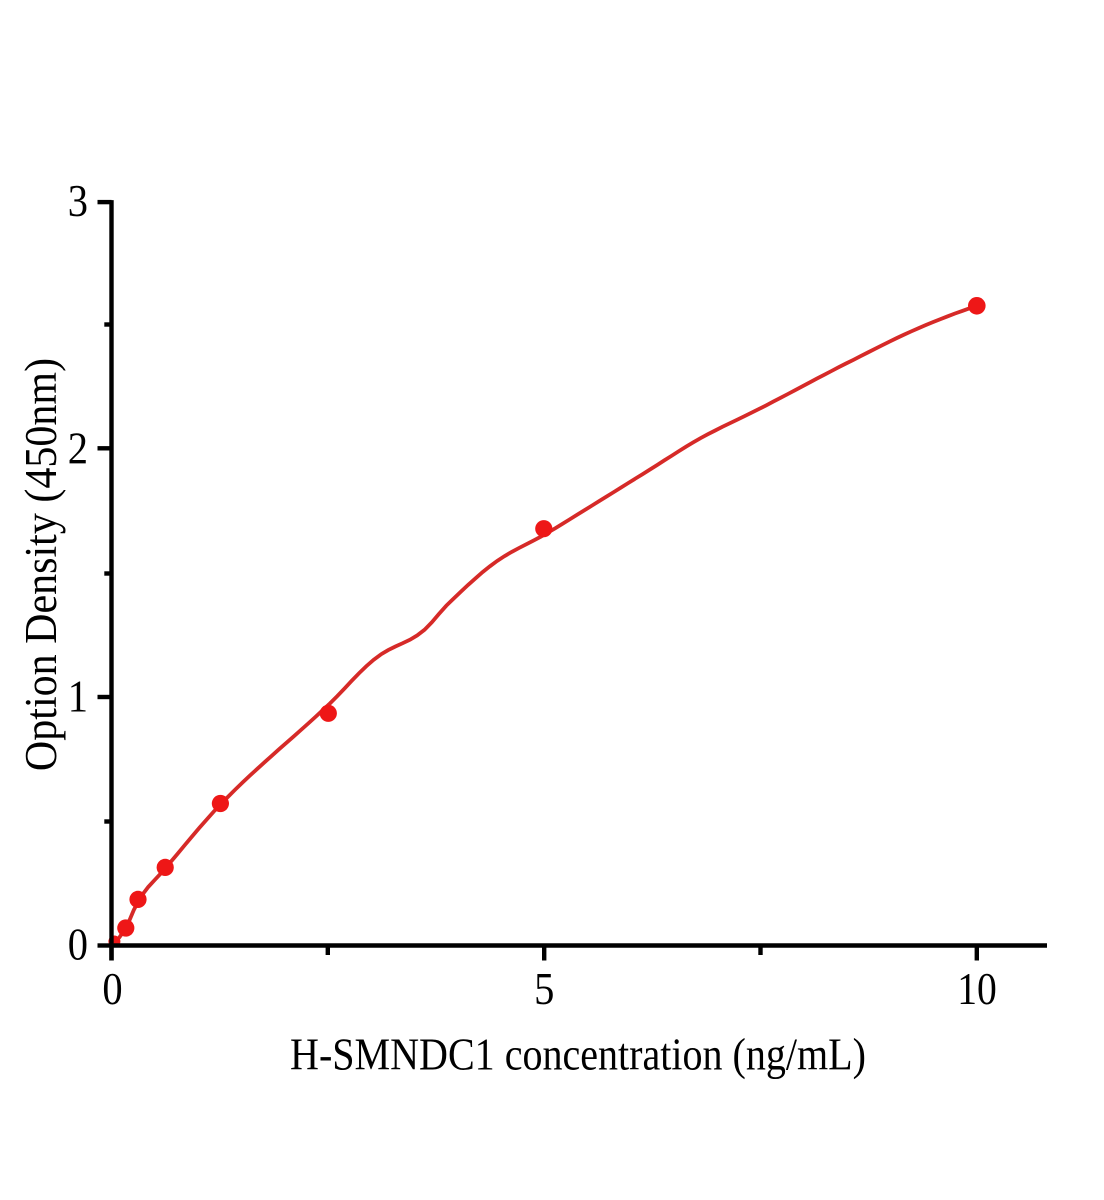  I want to click on svg-text: 5, so click(544, 989).